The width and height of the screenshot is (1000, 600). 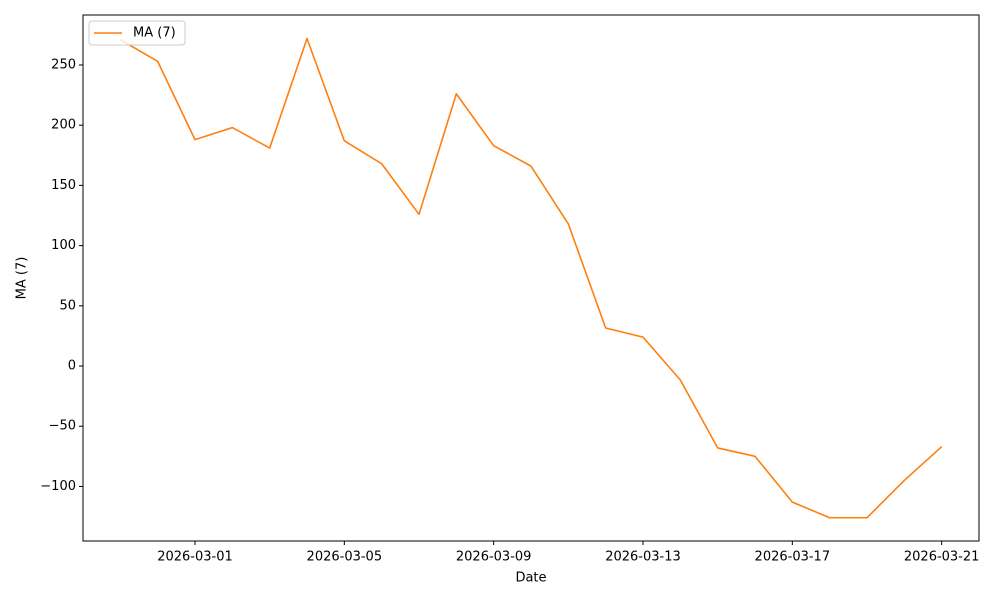 What do you see at coordinates (58, 486) in the screenshot?
I see `y-tick-label: −100` at bounding box center [58, 486].